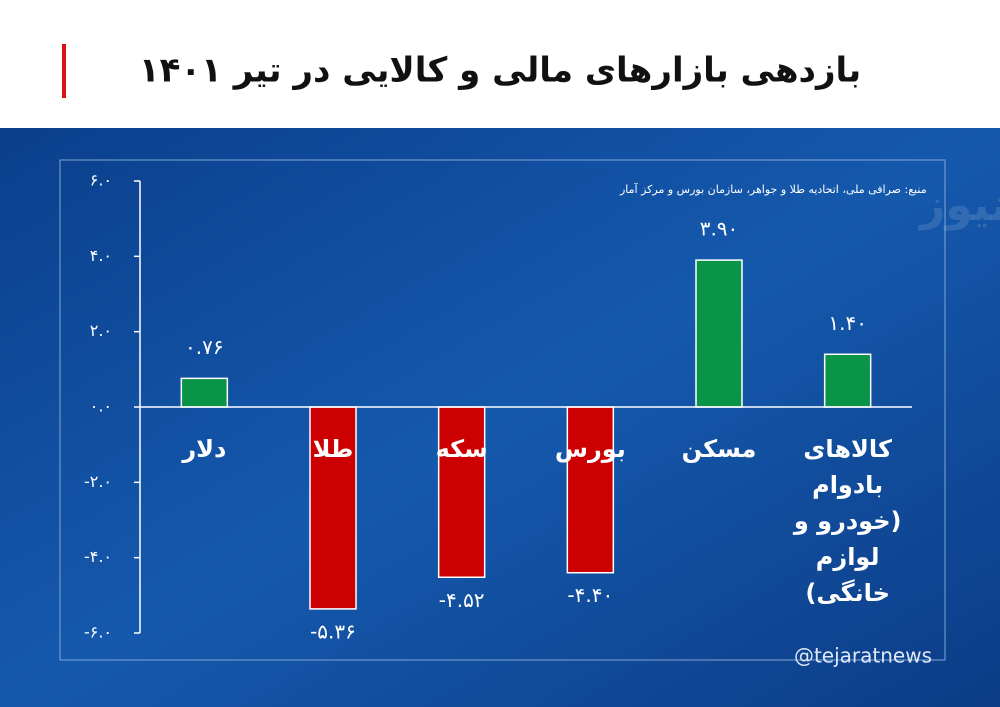  What do you see at coordinates (333, 631) in the screenshot?
I see `value-label: -۵.۳۶` at bounding box center [333, 631].